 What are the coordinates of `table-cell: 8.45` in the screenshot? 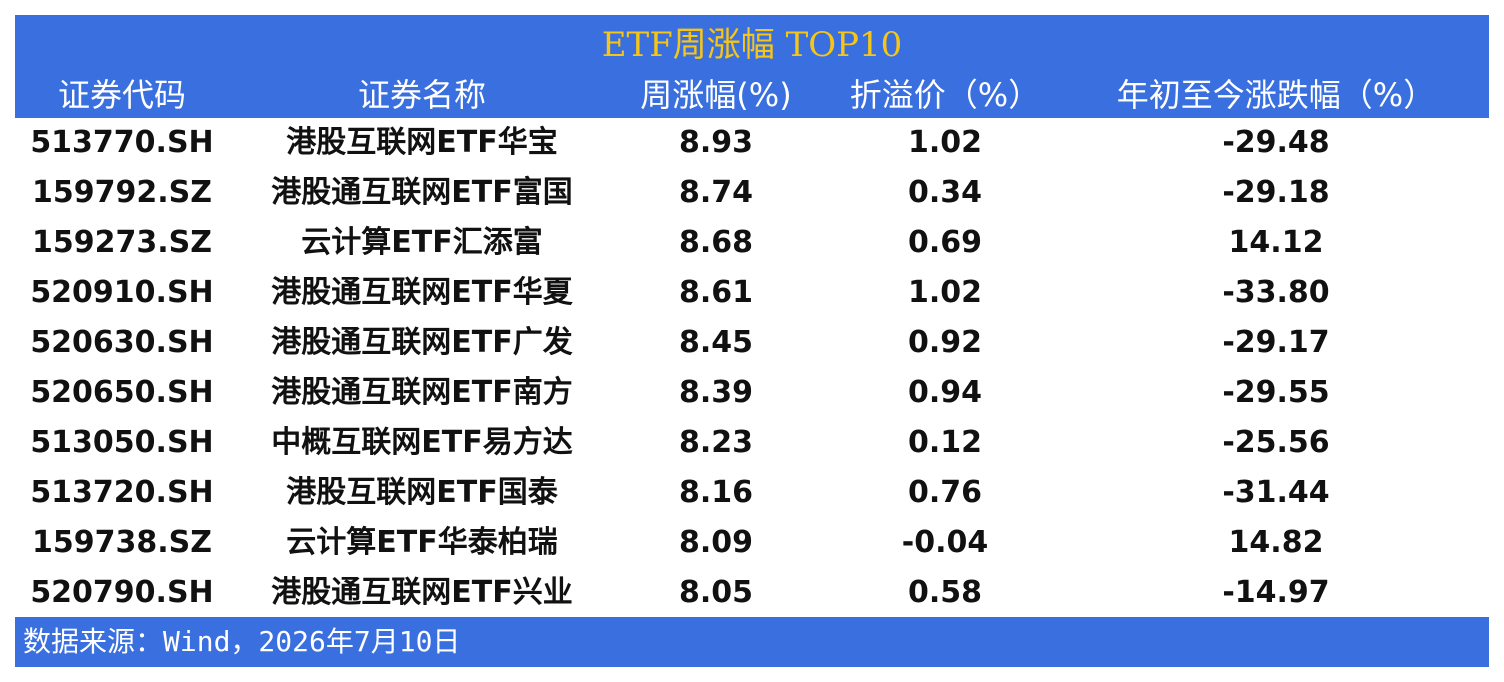 It's located at (716, 342).